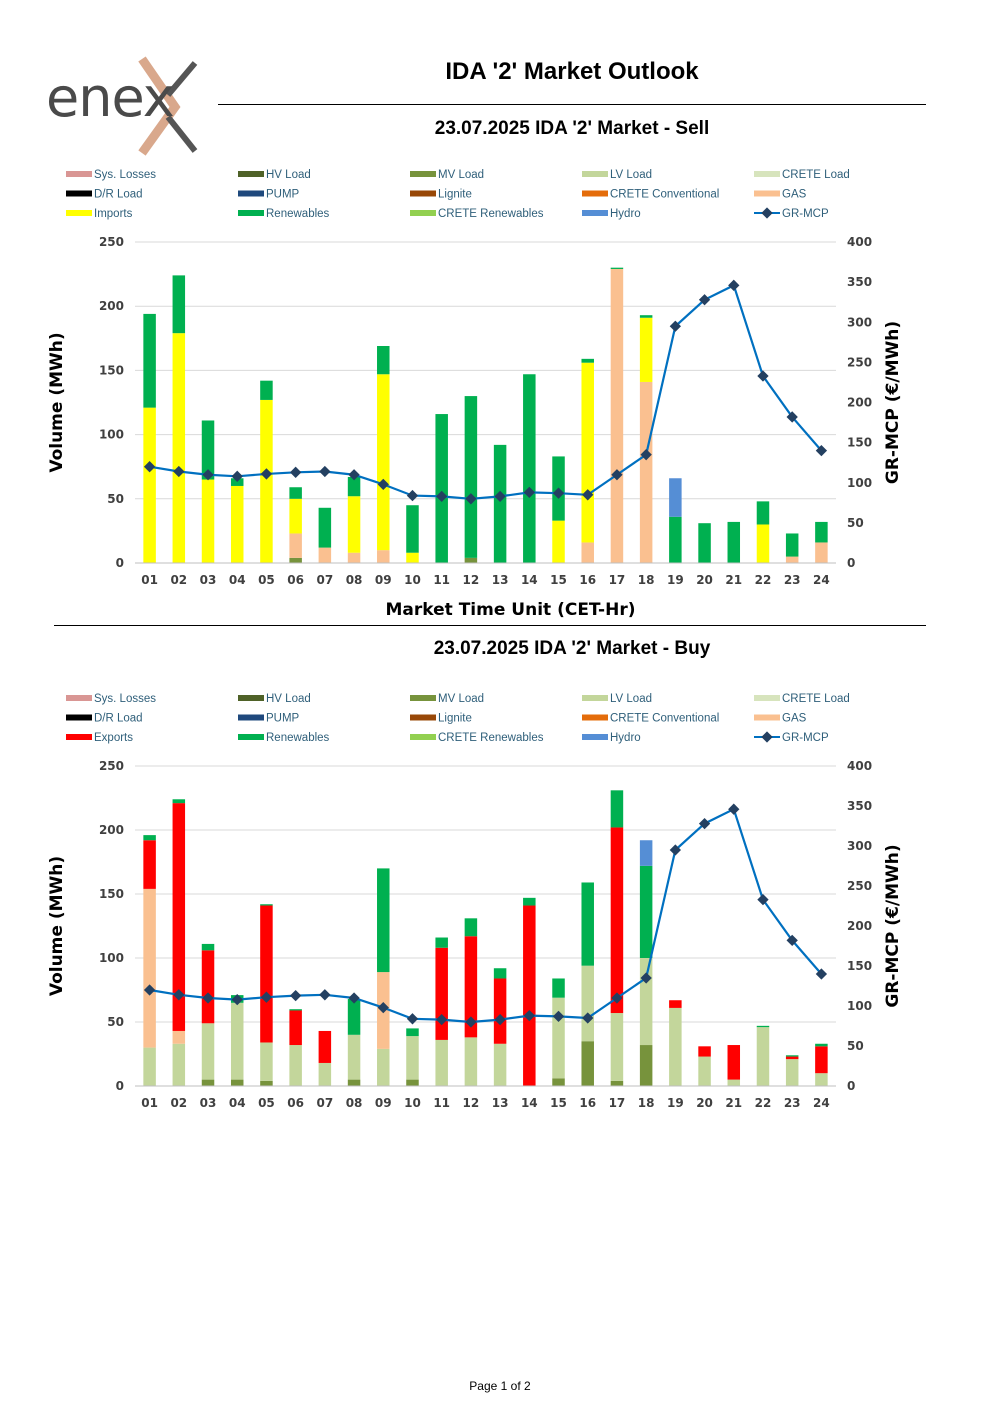 This screenshot has width=1000, height=1415. What do you see at coordinates (859, 966) in the screenshot?
I see `buy-y2tick-label: 150` at bounding box center [859, 966].